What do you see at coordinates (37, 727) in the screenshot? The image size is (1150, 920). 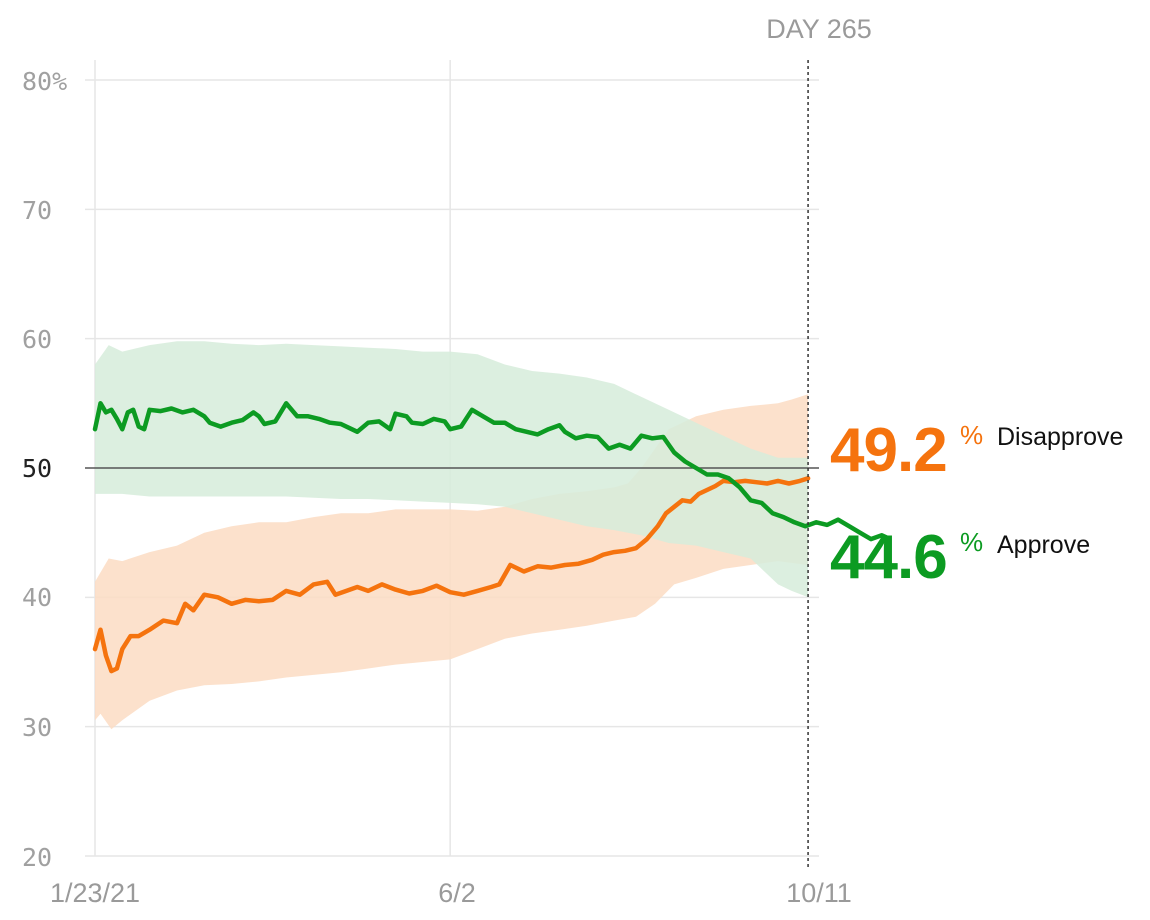 I see `y-tick-label: 30` at bounding box center [37, 727].